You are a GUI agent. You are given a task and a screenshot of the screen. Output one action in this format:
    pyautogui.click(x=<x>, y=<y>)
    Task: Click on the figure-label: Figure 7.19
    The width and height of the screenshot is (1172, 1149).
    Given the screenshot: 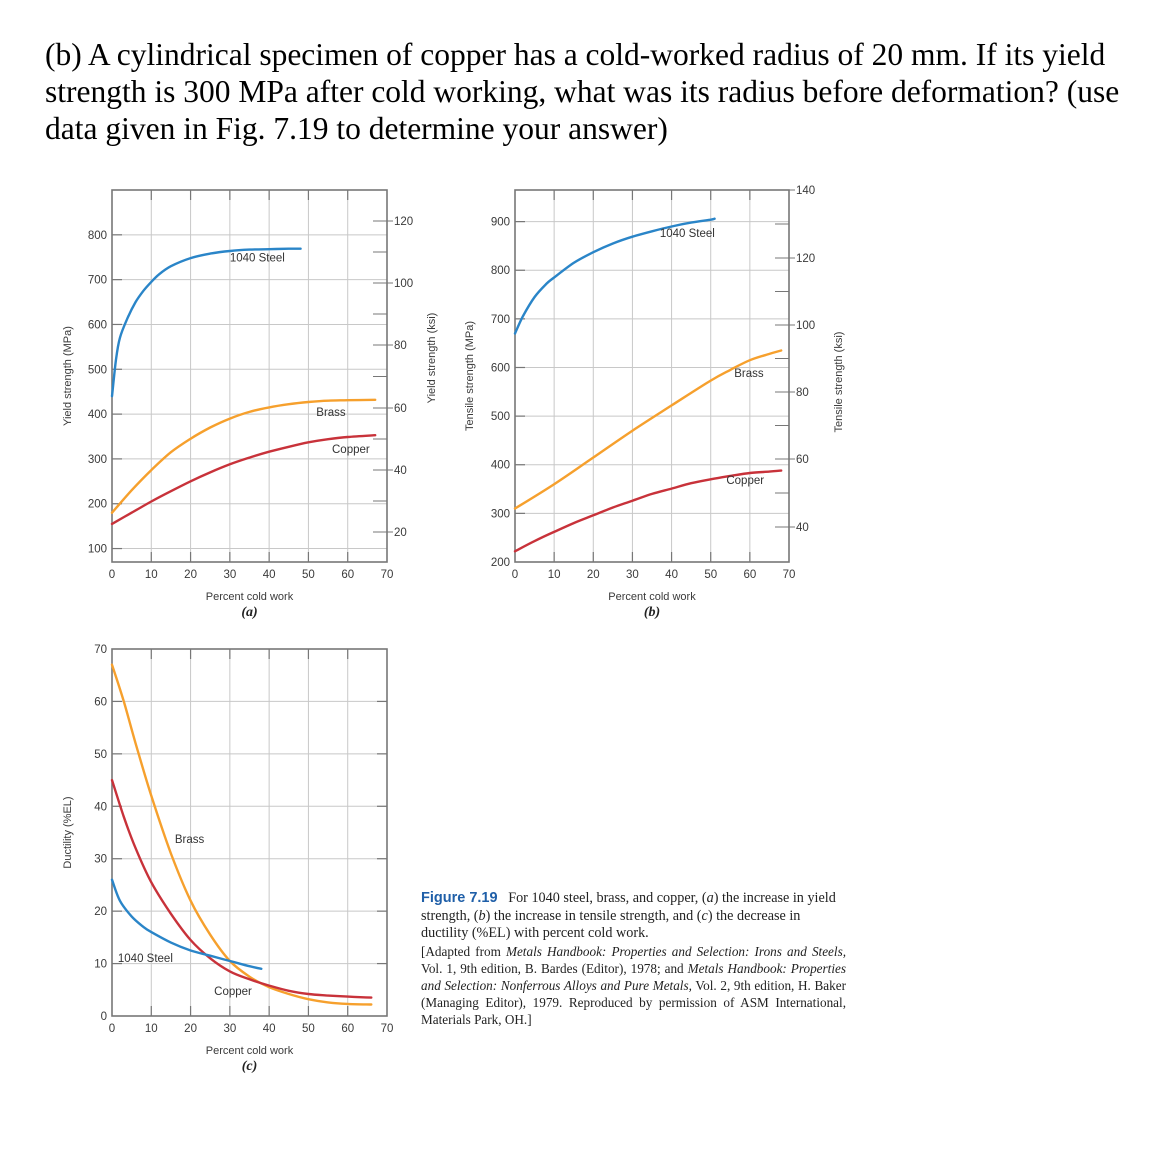 What is the action you would take?
    pyautogui.click(x=459, y=898)
    